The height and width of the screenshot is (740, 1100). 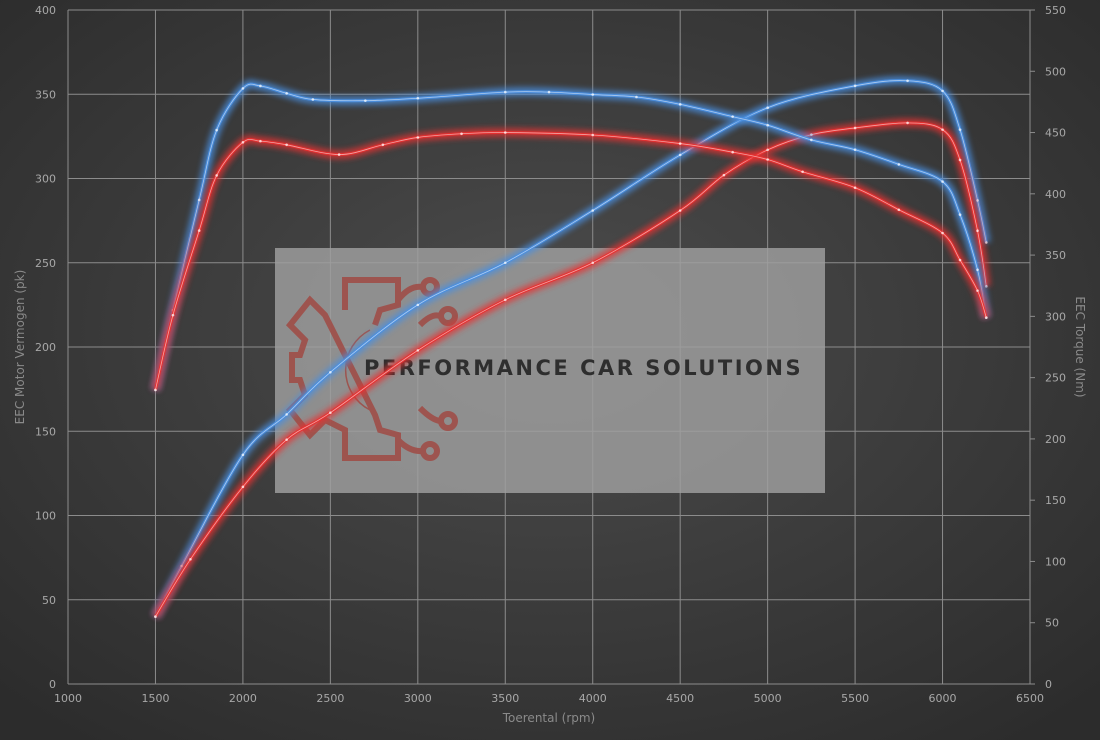 I want to click on left-axis-ticks: 0 50 100 150 200 250 300 350 400, so click(x=45, y=347).